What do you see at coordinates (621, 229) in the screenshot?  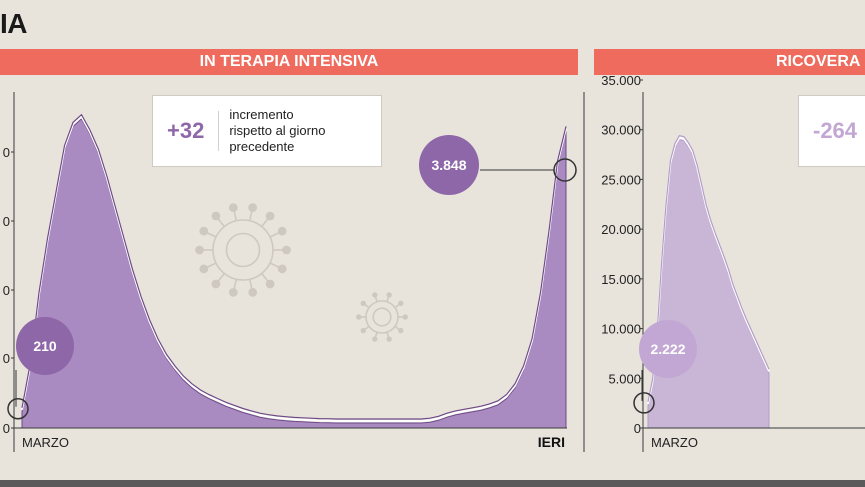 I see `y-tick-label: 20.000` at bounding box center [621, 229].